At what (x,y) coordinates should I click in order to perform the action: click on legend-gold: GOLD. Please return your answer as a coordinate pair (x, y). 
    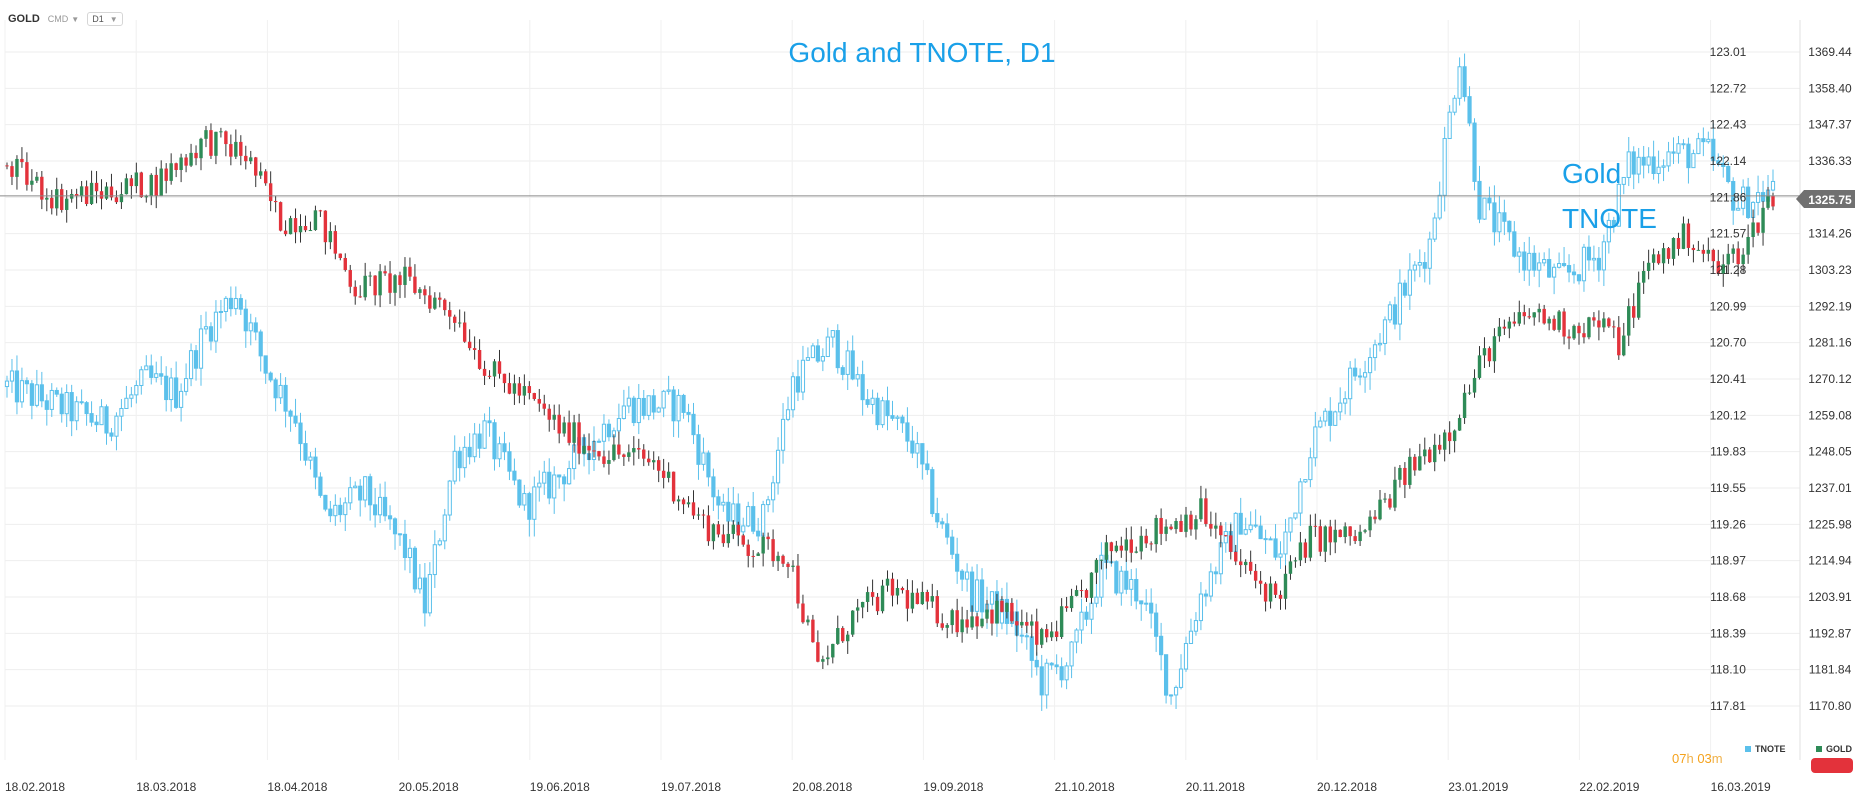
    Looking at the image, I should click on (1834, 749).